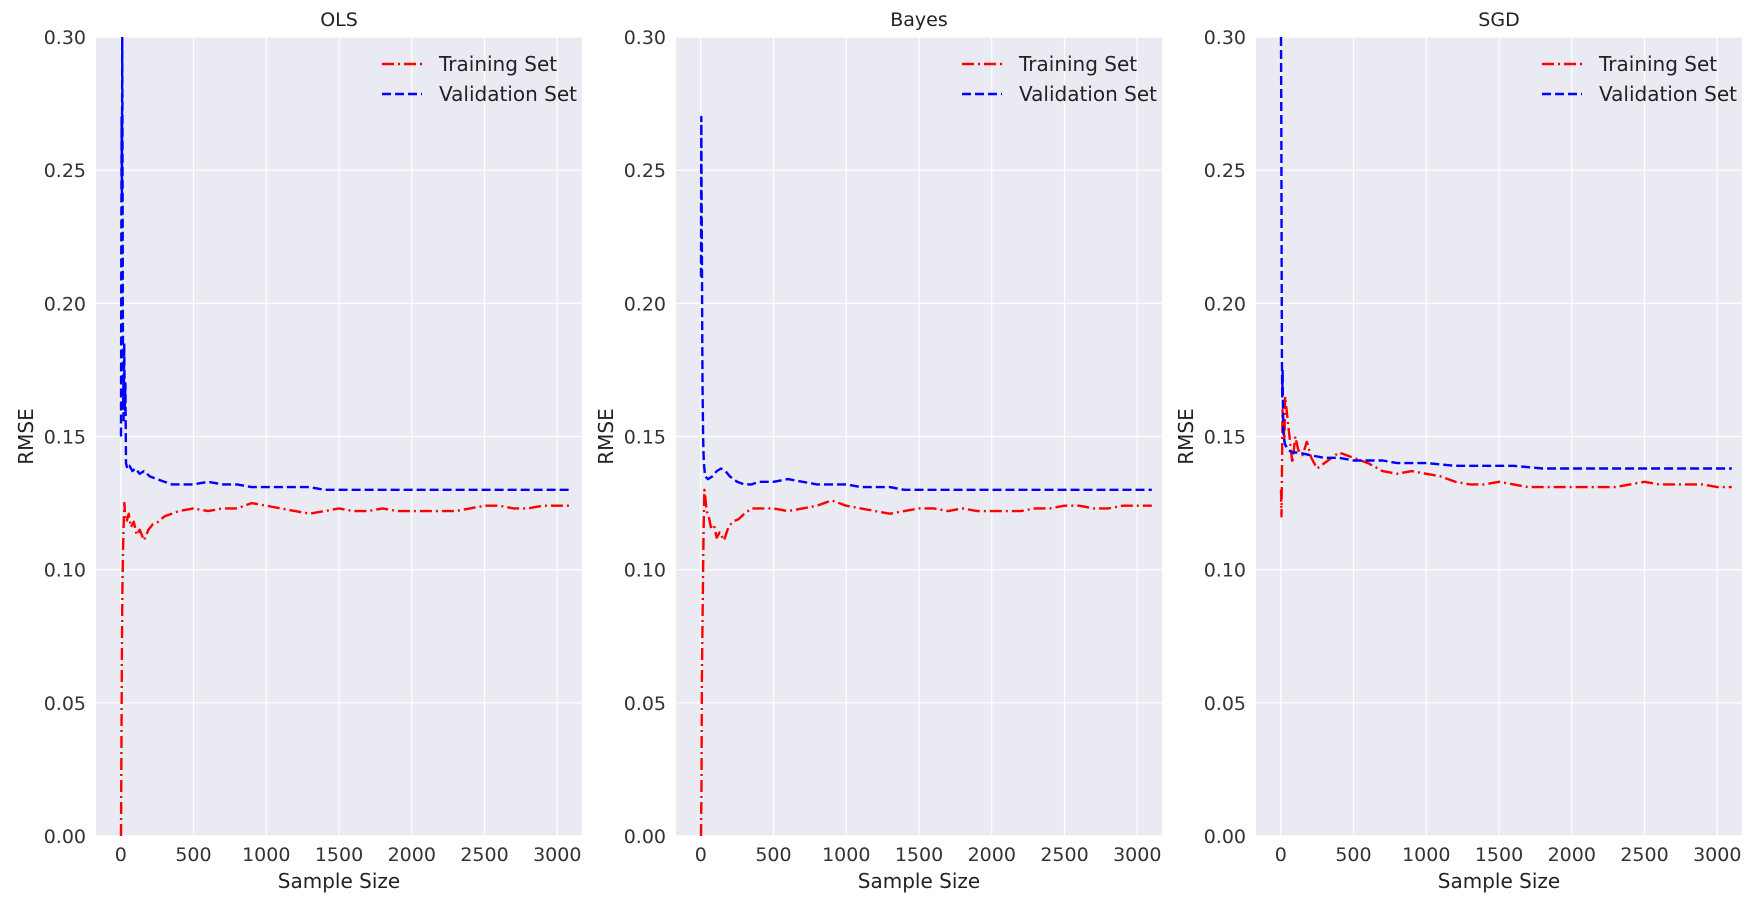 Image resolution: width=1756 pixels, height=911 pixels. What do you see at coordinates (339, 20) in the screenshot?
I see `chart-title: OLS` at bounding box center [339, 20].